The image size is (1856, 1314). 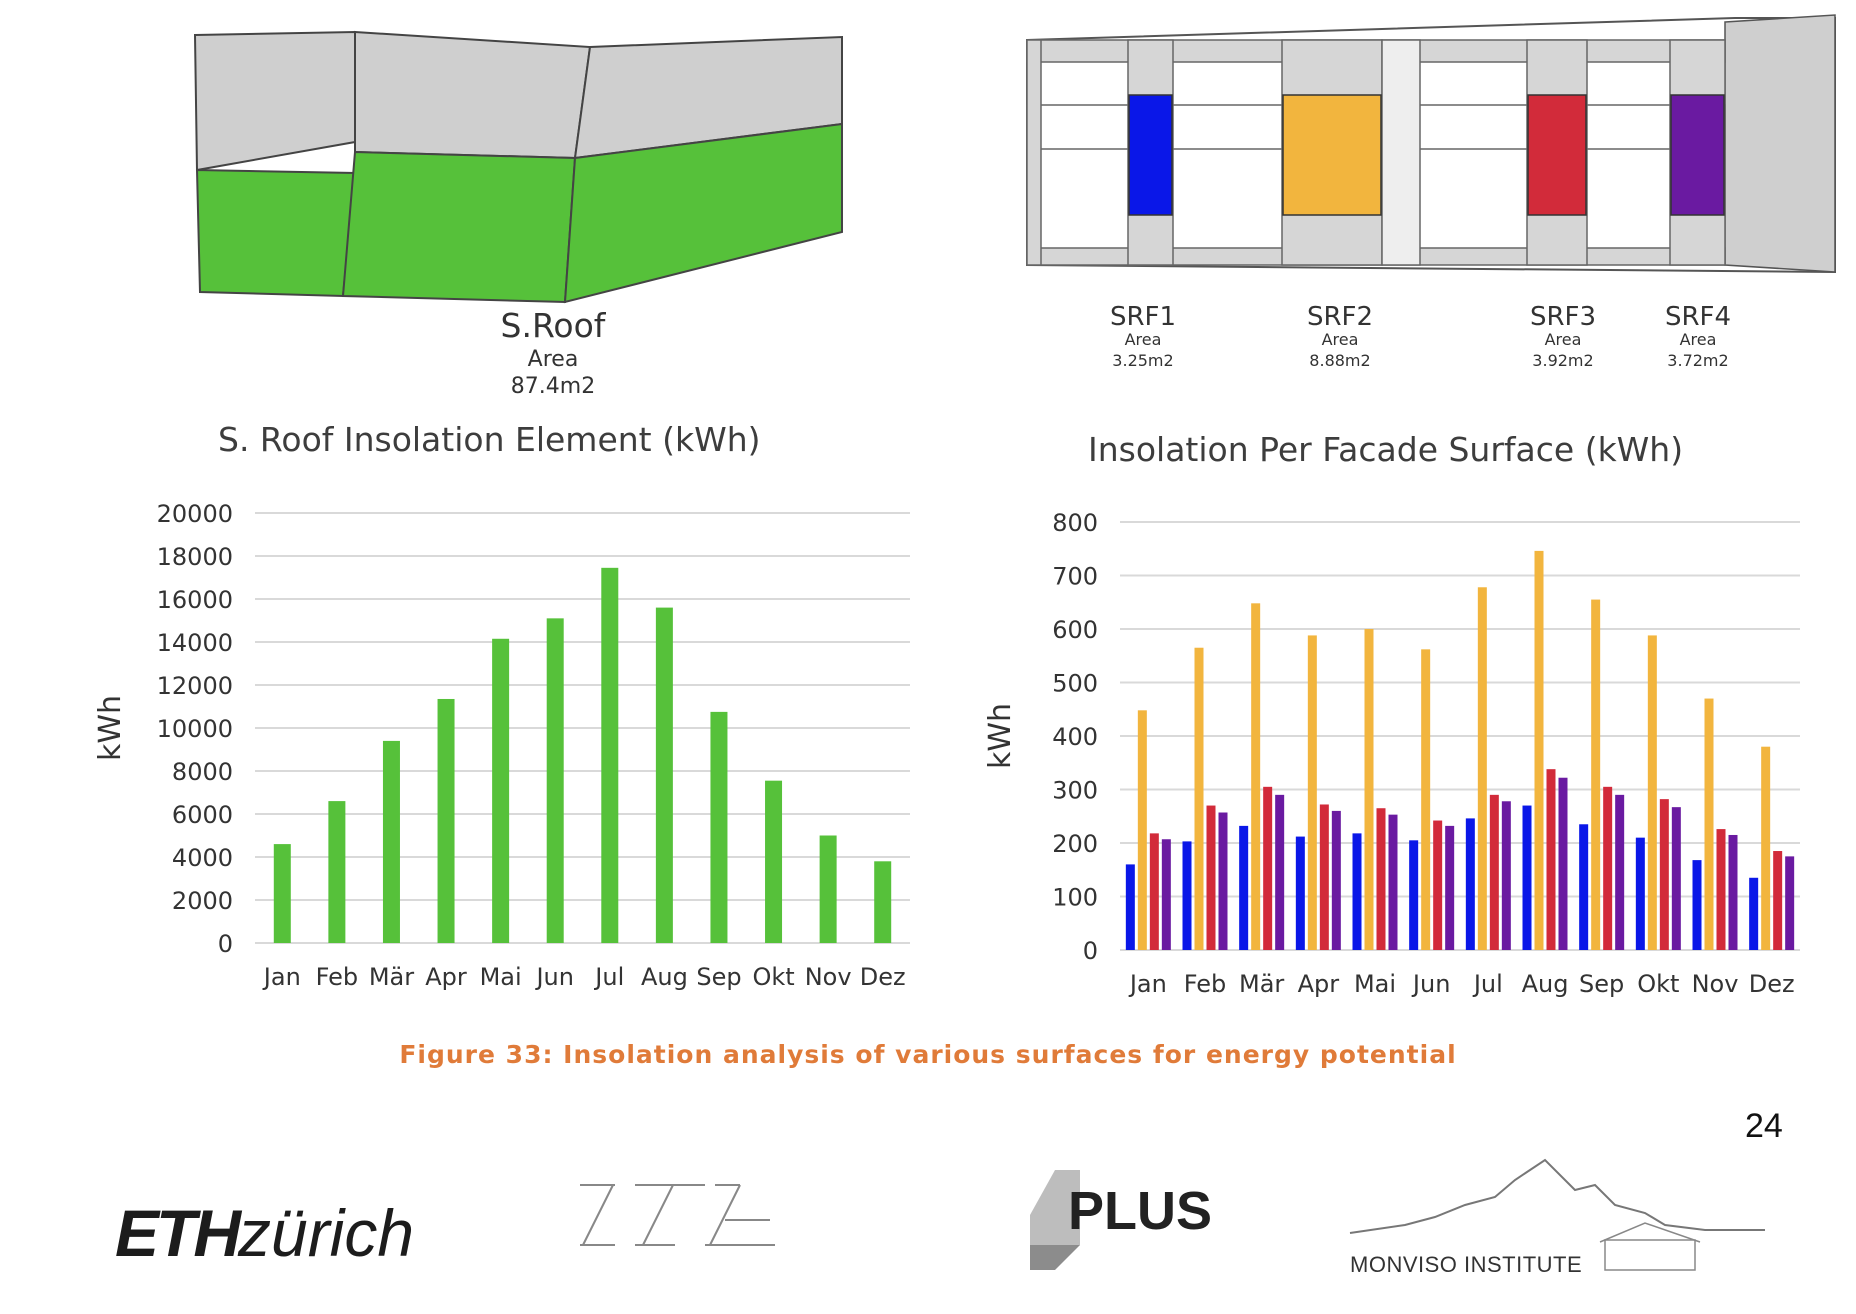 I want to click on bar-srf2-mai, so click(x=1369, y=789).